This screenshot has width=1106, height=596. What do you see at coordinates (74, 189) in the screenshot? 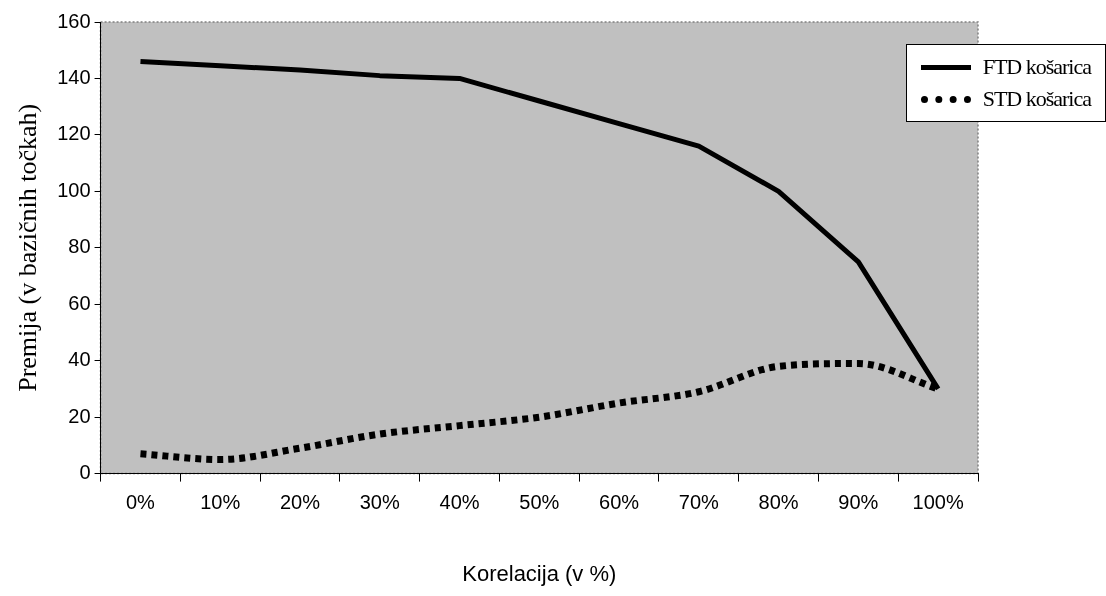
I see `y-tick-label: 100` at bounding box center [74, 189].